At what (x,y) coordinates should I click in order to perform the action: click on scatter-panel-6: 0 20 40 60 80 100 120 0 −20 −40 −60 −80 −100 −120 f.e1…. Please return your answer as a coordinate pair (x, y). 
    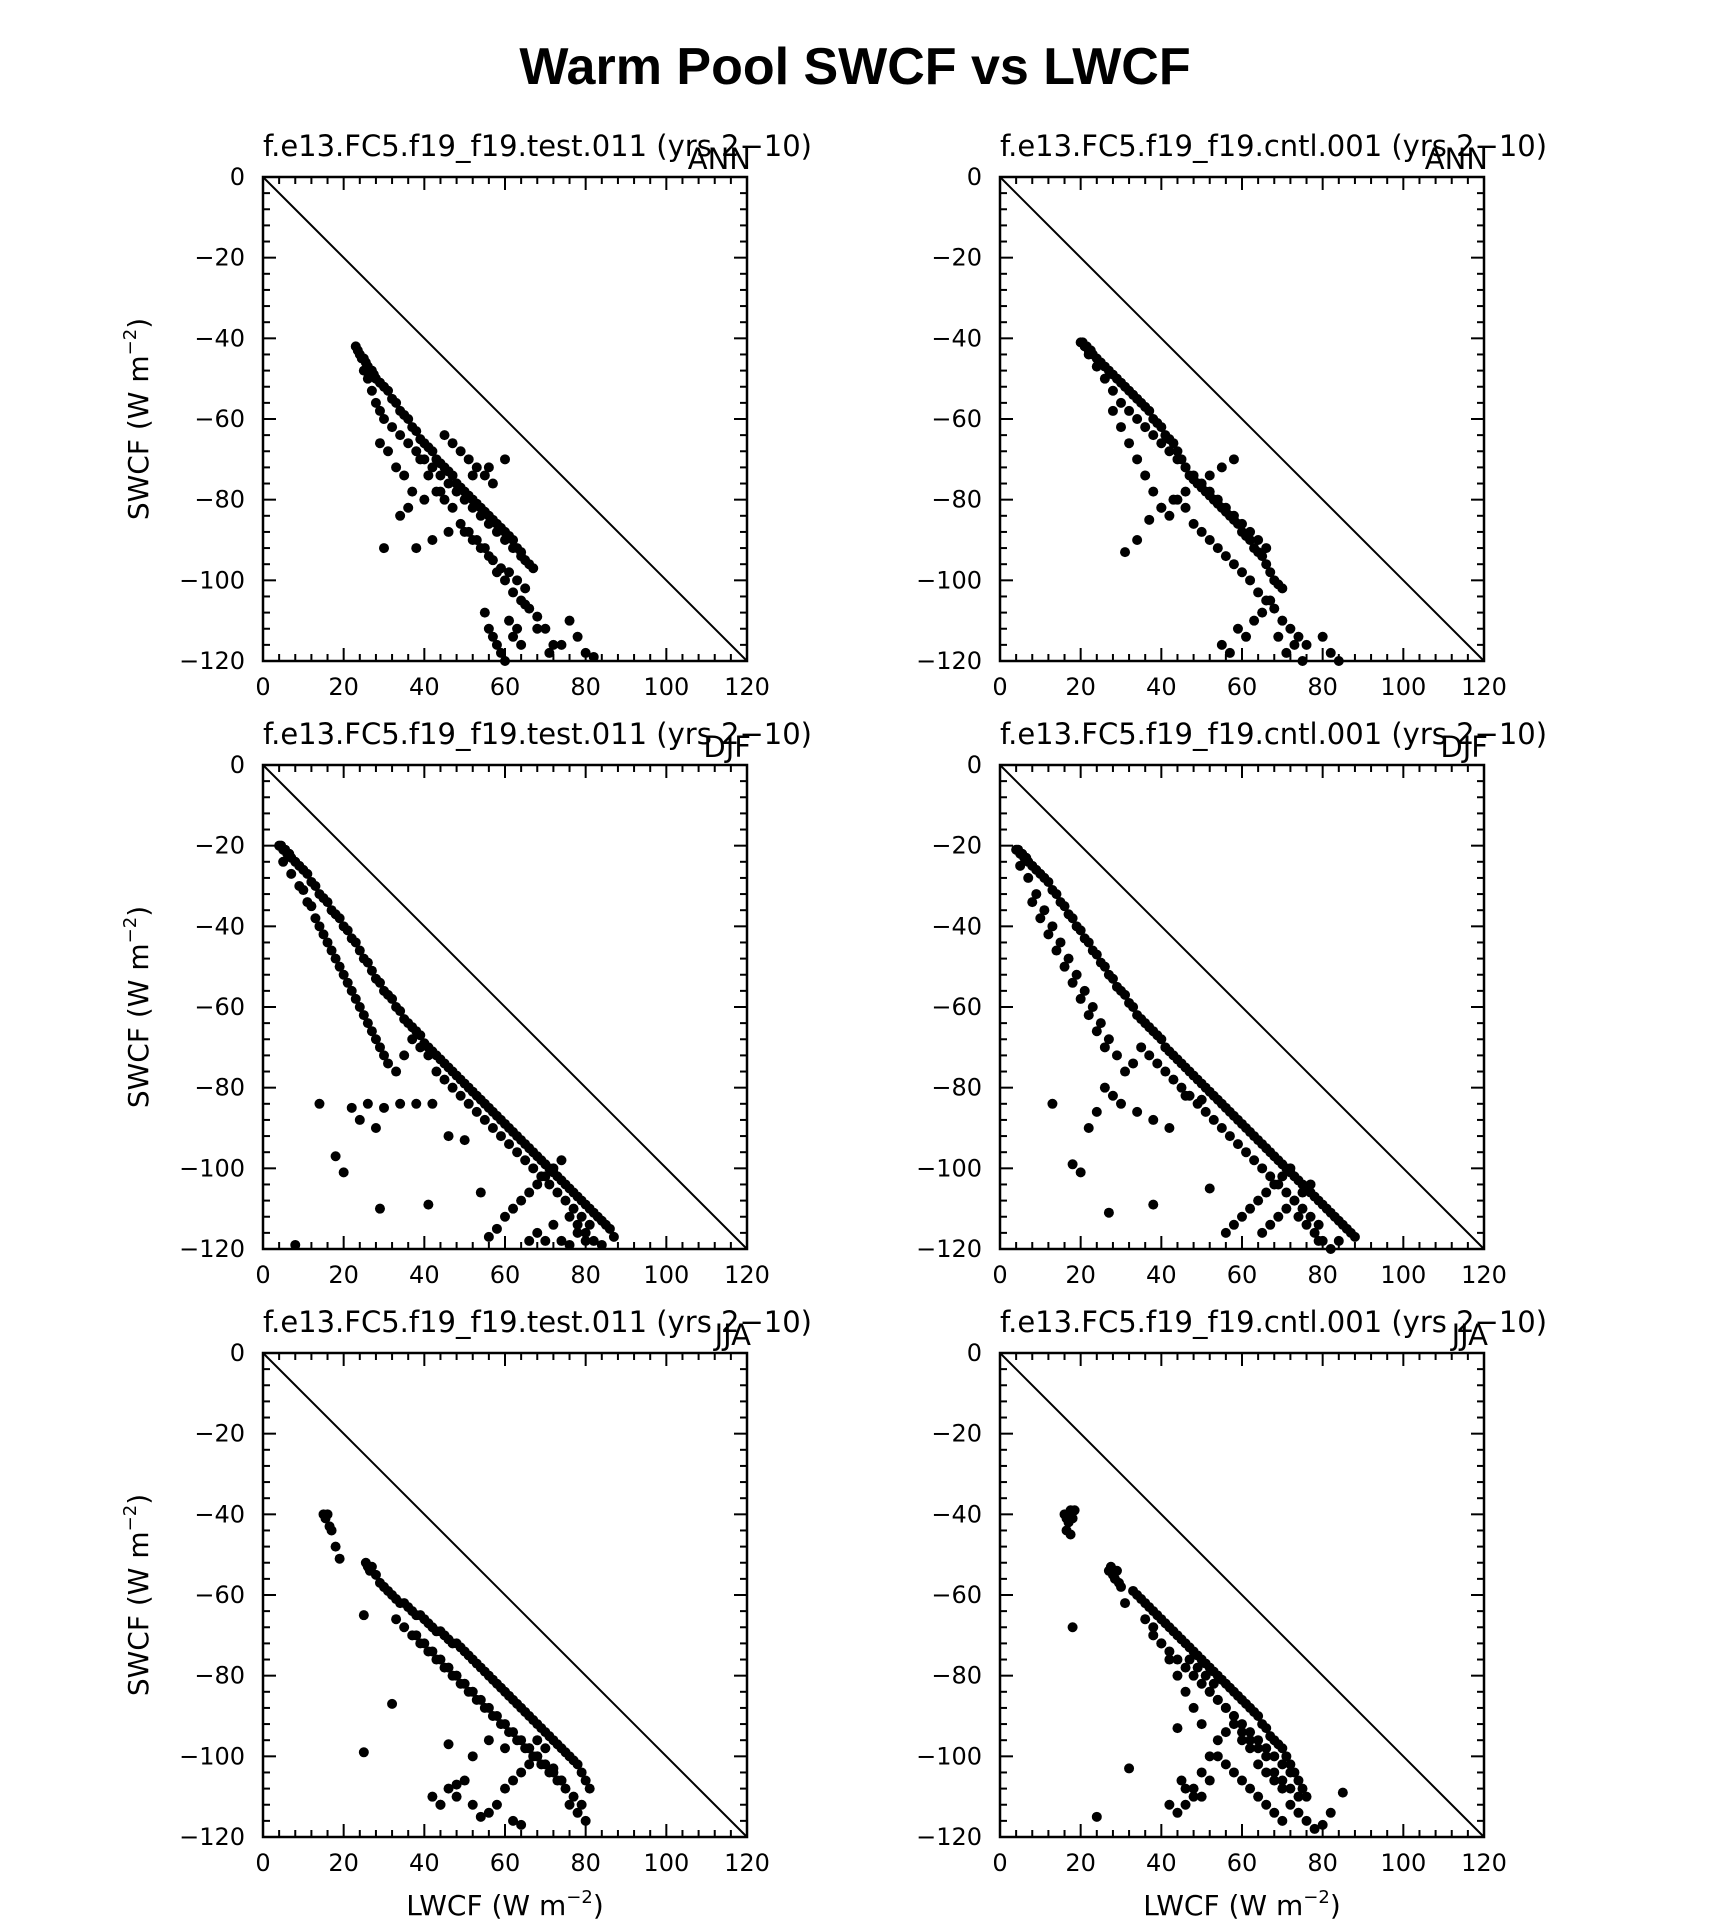
    Looking at the image, I should click on (1231, 1613).